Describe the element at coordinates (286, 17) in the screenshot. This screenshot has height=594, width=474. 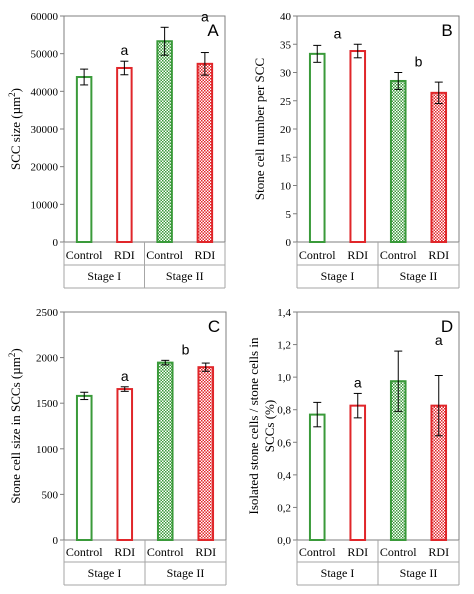
I see `y-tick-label: 40` at that location.